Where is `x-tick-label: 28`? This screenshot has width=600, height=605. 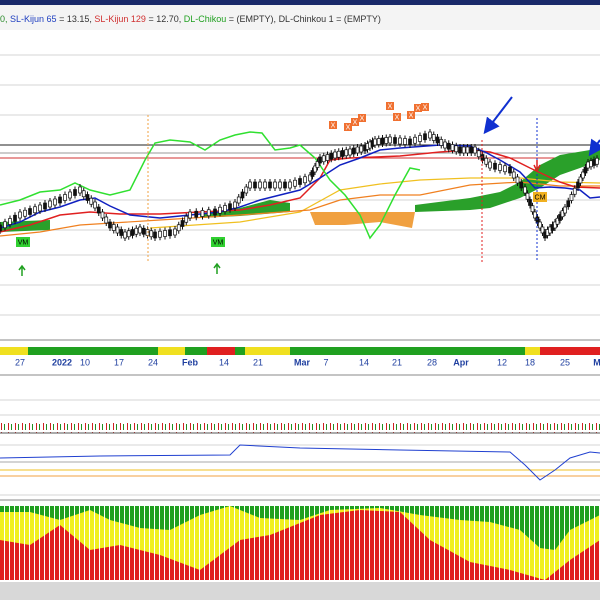
x-tick-label: 28 is located at coordinates (432, 362).